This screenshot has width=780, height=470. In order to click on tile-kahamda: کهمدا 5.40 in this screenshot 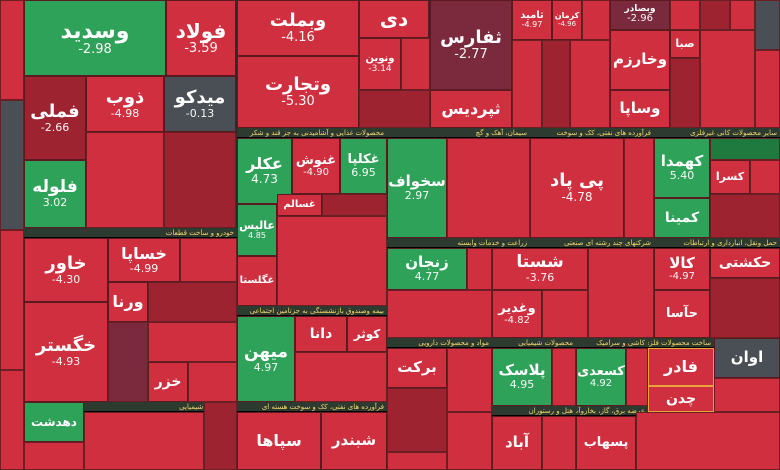, I will do `click(682, 168)`.